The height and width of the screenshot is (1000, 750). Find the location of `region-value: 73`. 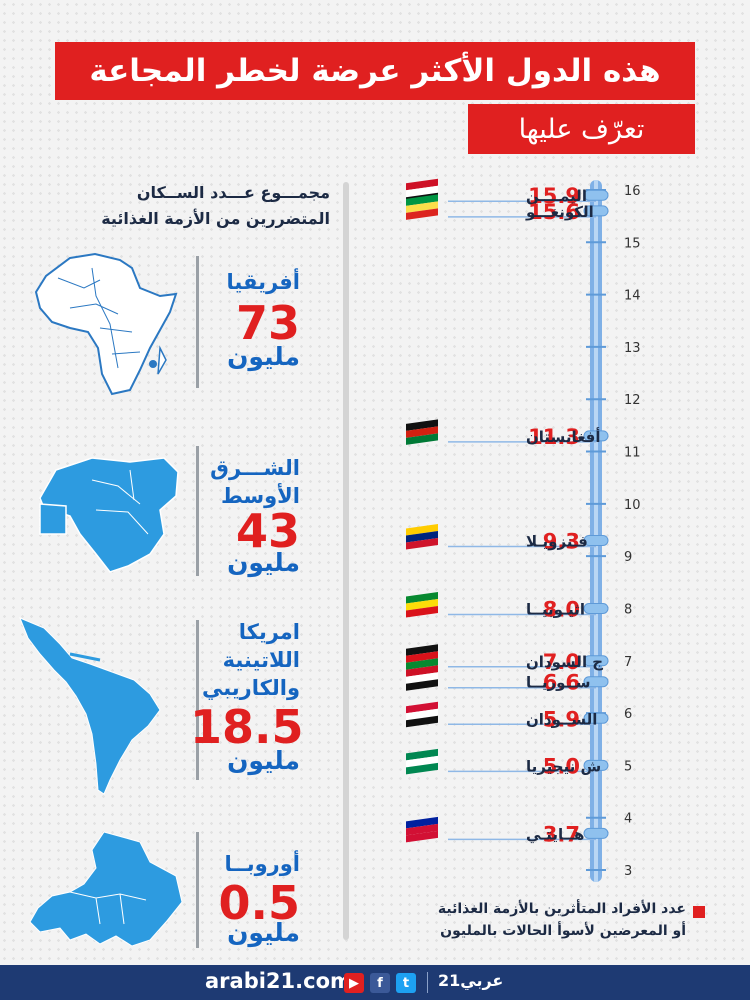

region-value: 73 is located at coordinates (267, 323).